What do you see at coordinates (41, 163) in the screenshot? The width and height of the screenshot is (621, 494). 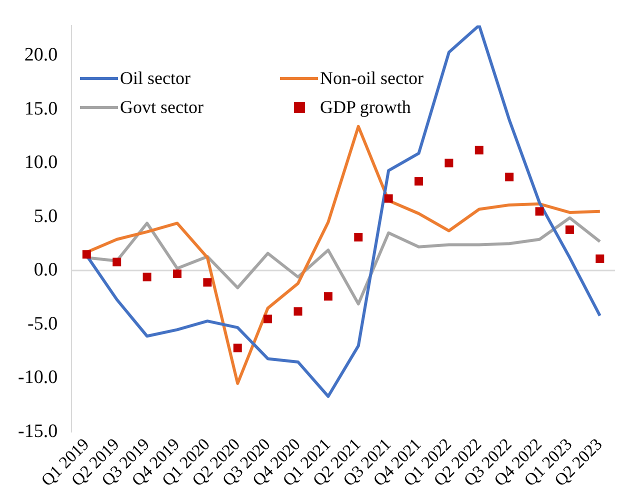 I see `y-tick-label: 10.0` at bounding box center [41, 163].